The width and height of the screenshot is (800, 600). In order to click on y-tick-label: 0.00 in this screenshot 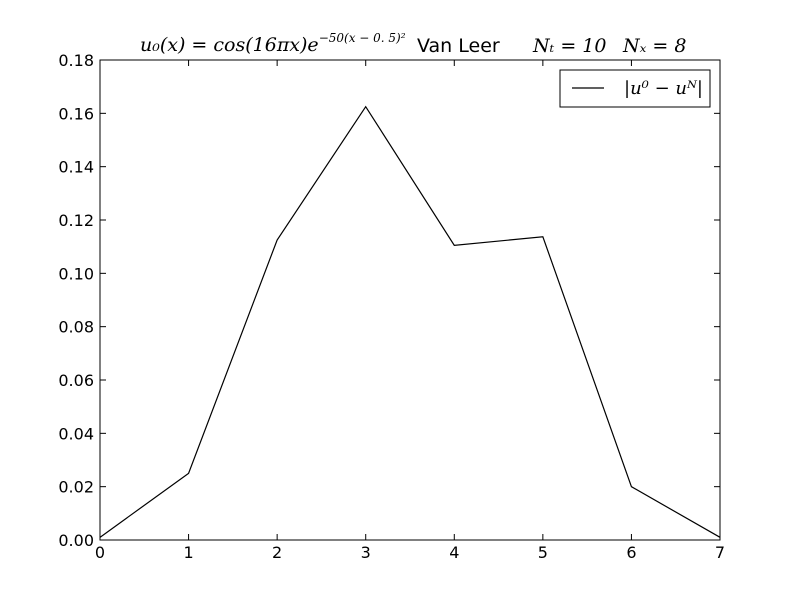, I will do `click(76, 540)`.